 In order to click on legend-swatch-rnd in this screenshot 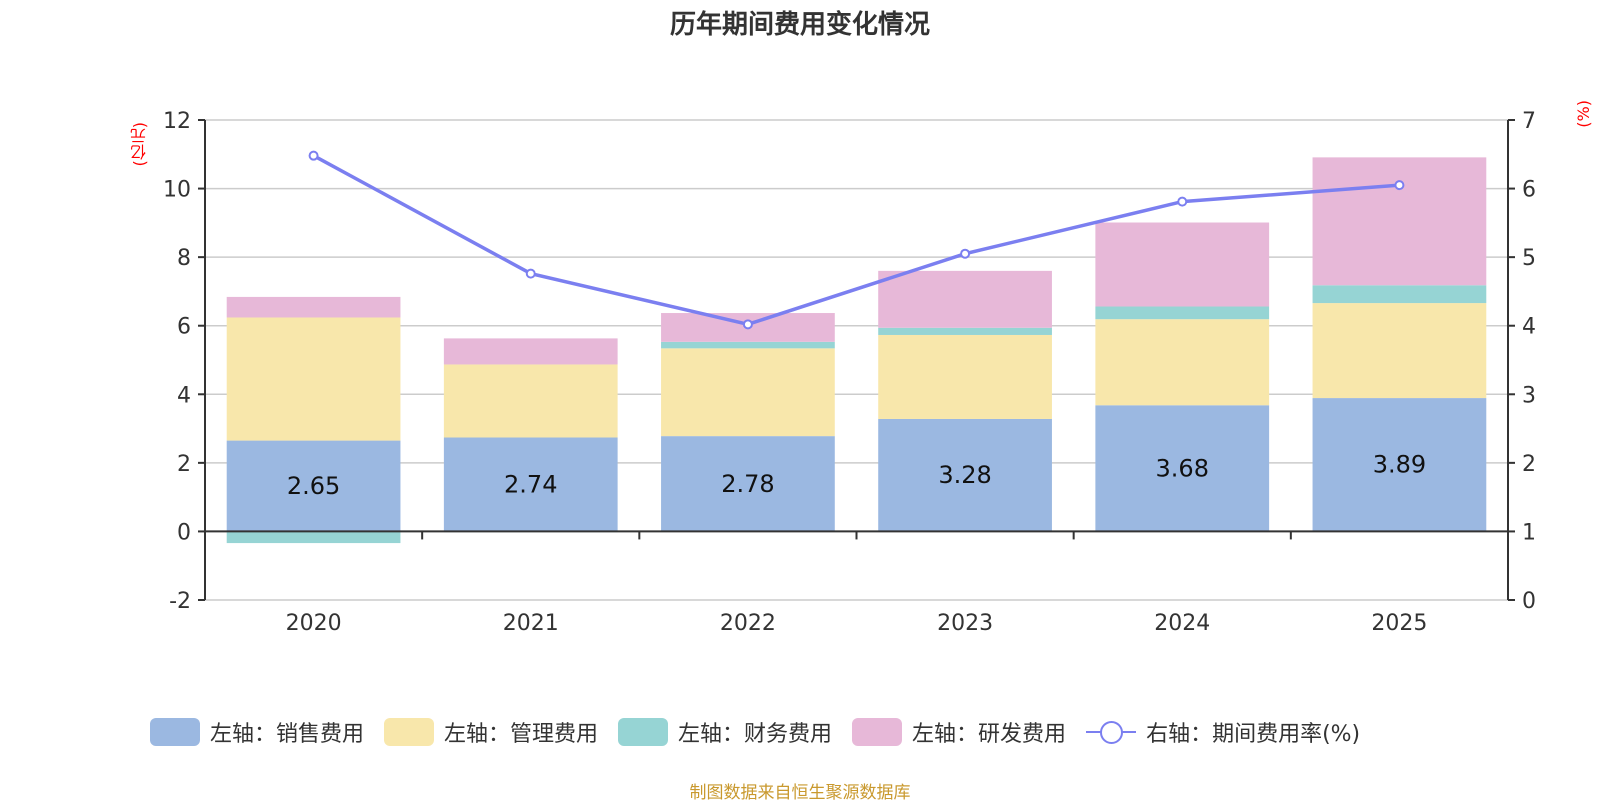, I will do `click(877, 732)`.